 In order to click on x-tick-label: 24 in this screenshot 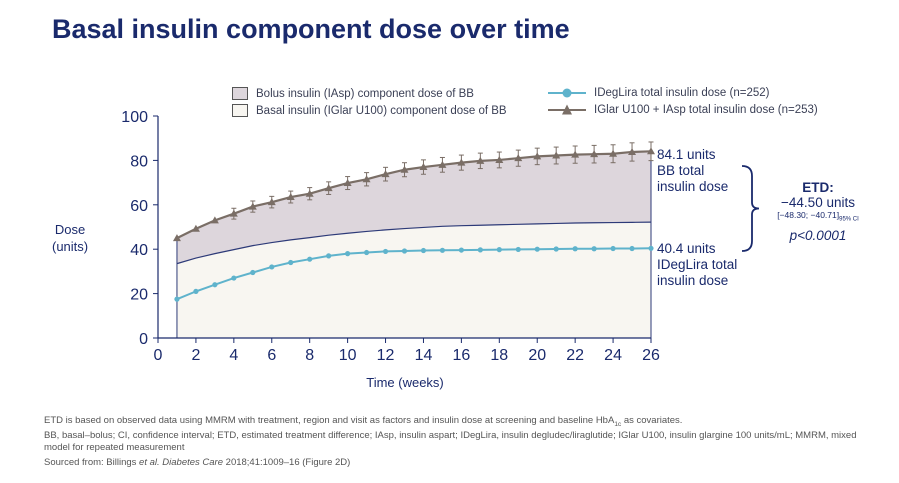, I will do `click(613, 355)`.